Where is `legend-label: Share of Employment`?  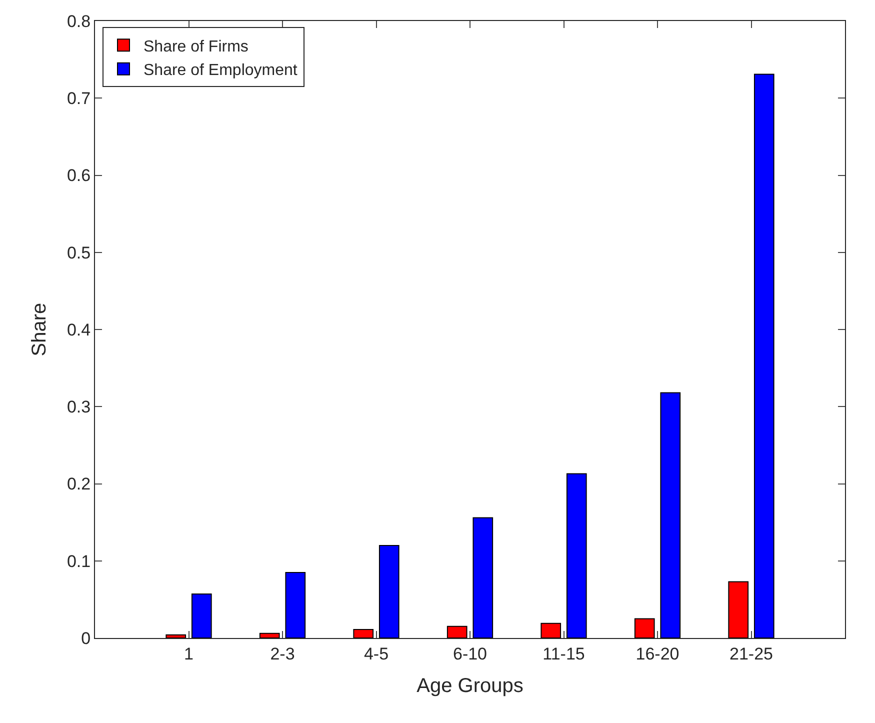
legend-label: Share of Employment is located at coordinates (221, 71).